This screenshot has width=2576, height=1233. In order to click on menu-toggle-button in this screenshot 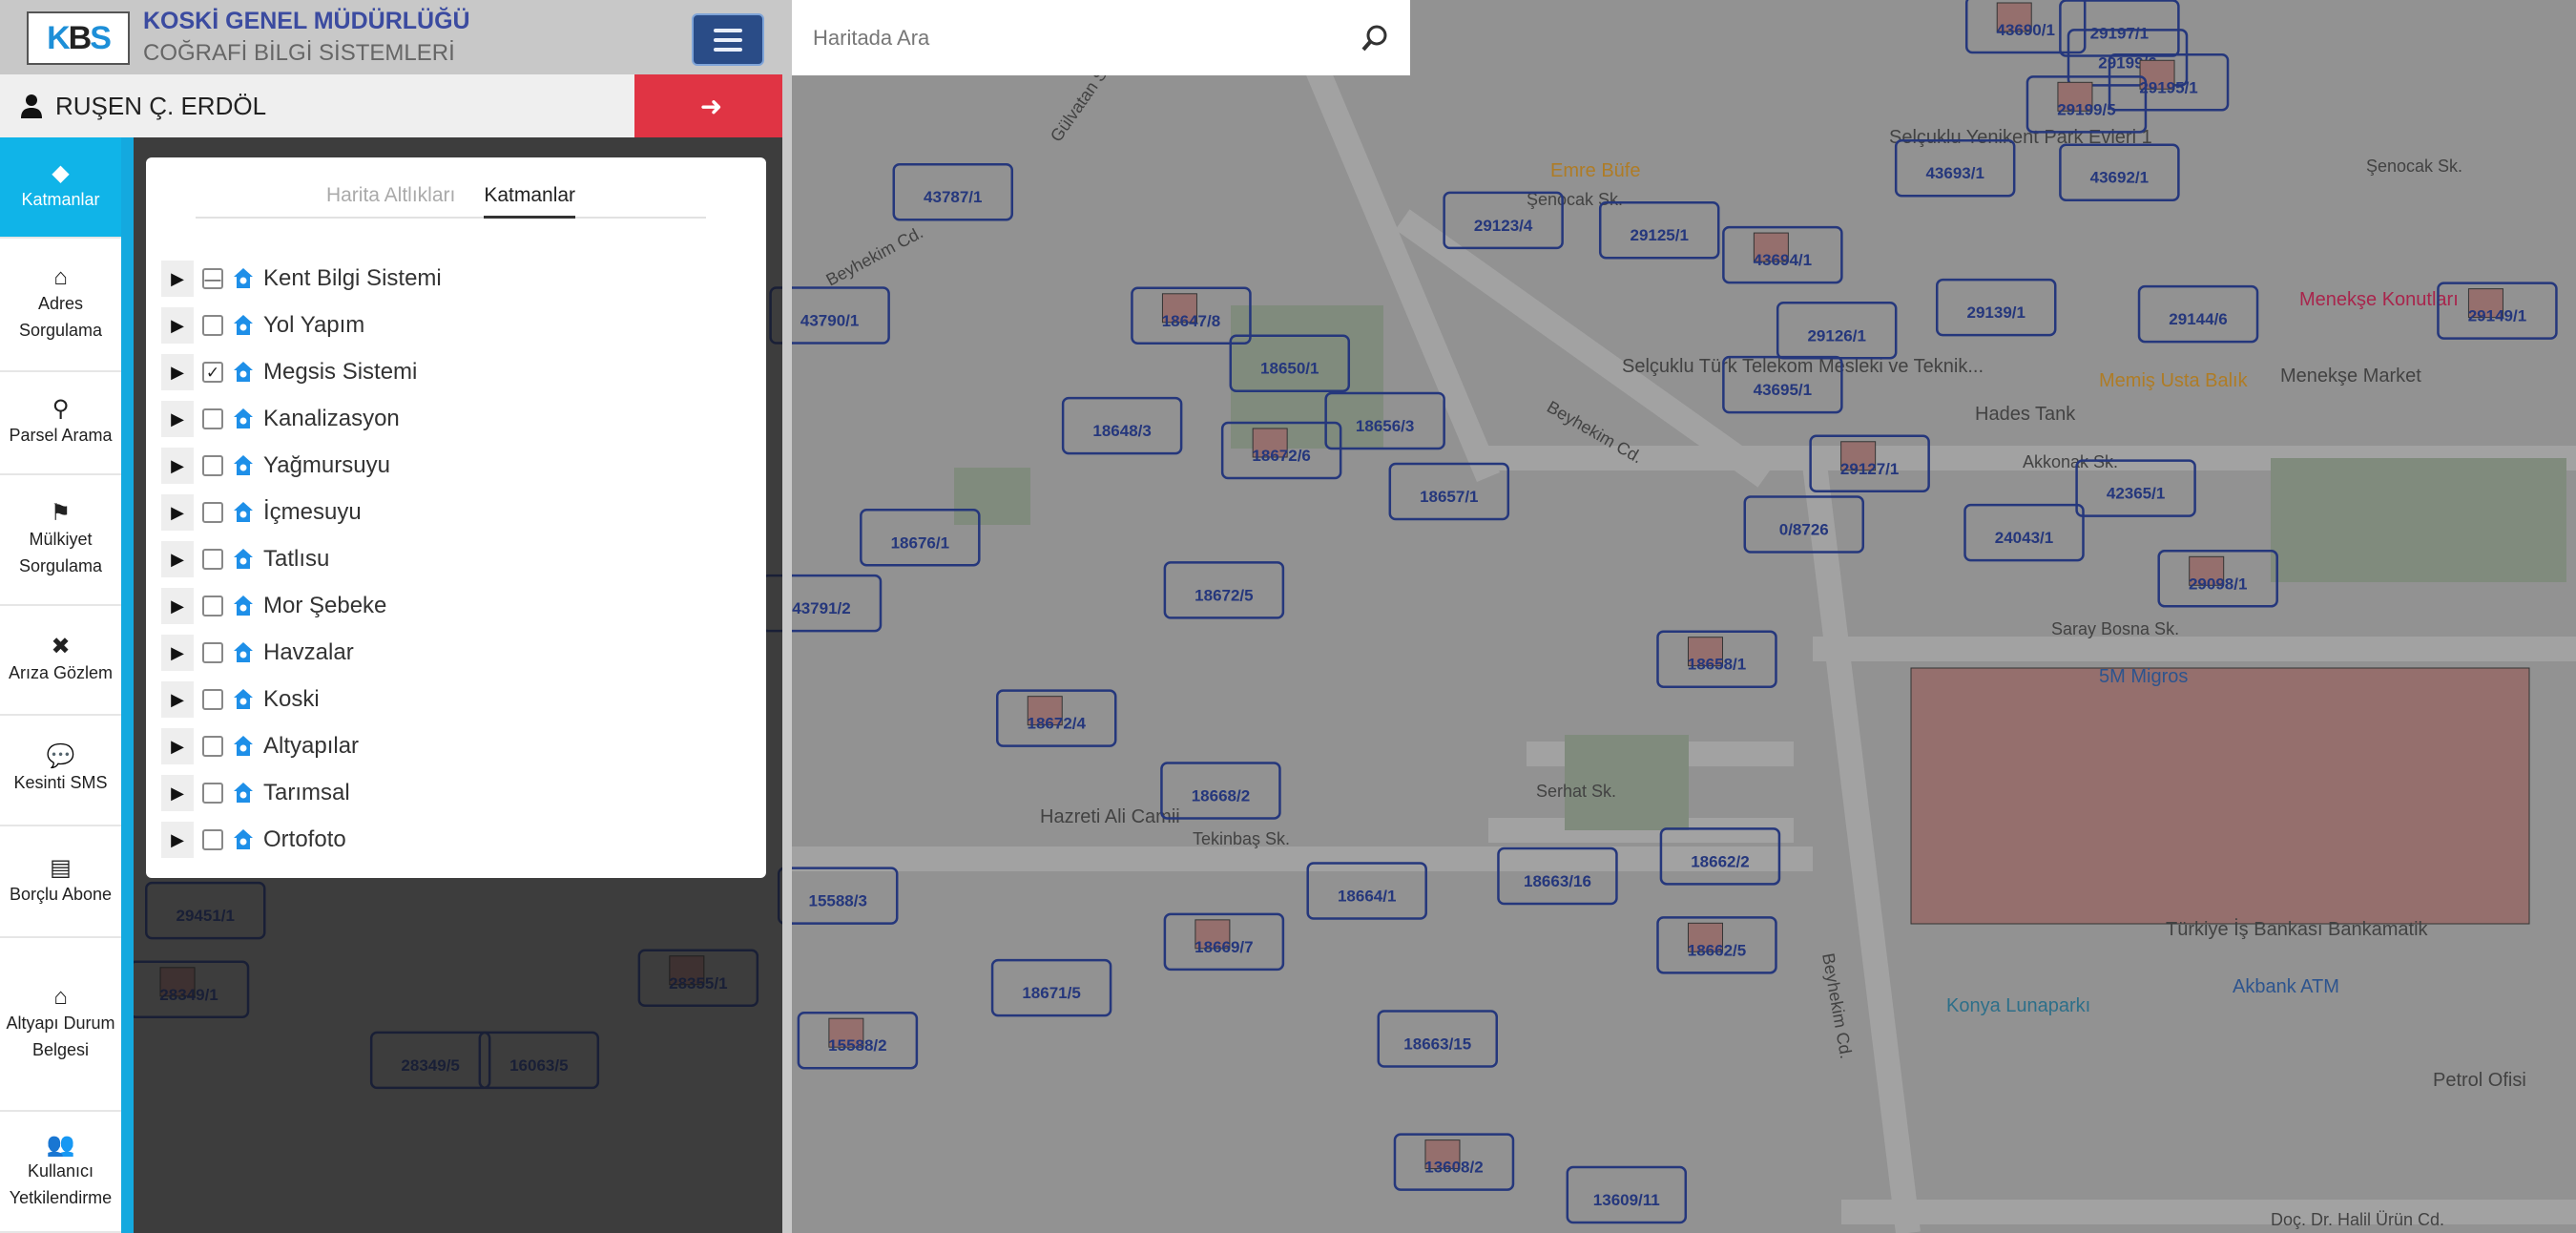, I will do `click(728, 39)`.